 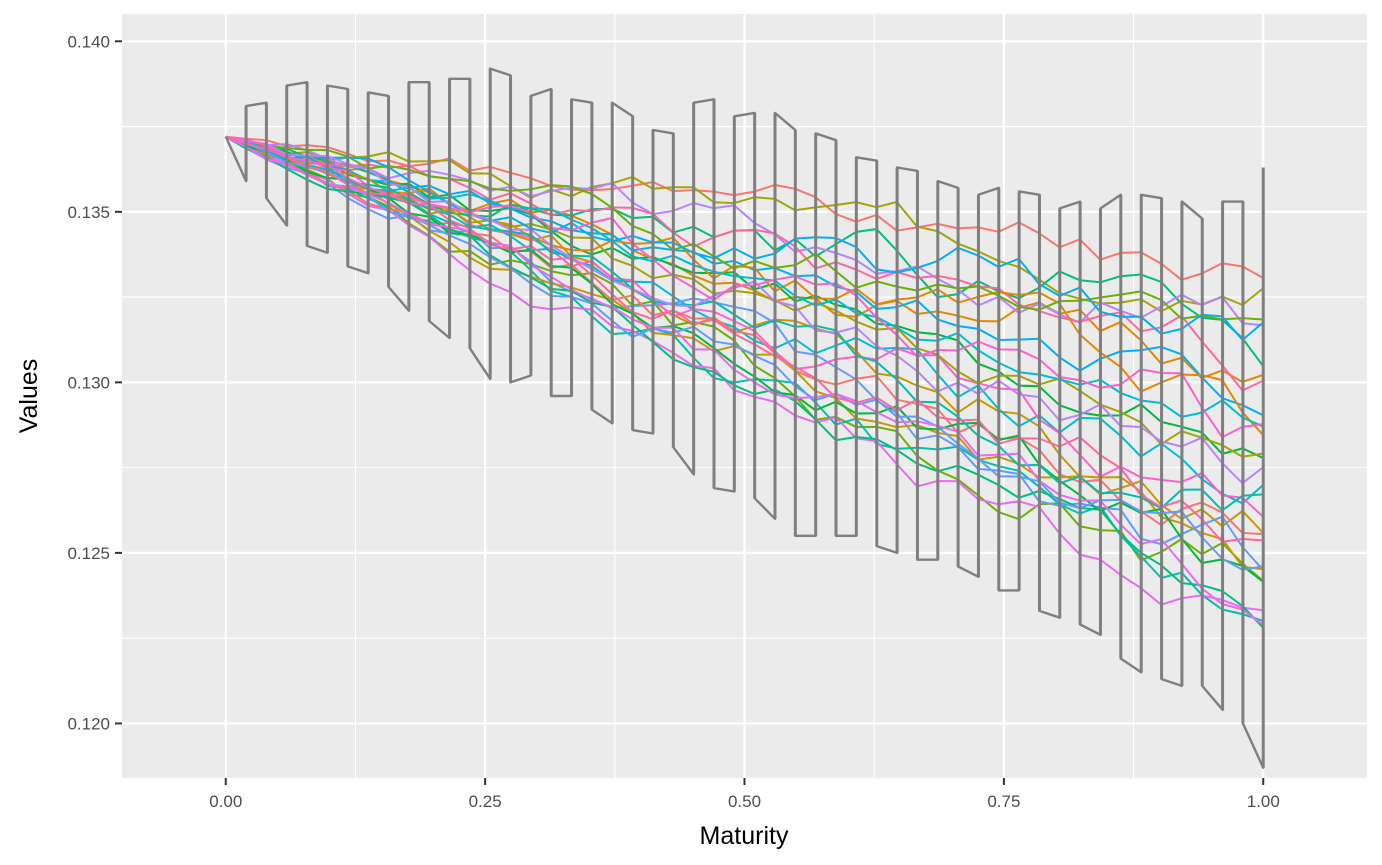 I want to click on y-tick-label: 0.120, so click(x=88, y=723).